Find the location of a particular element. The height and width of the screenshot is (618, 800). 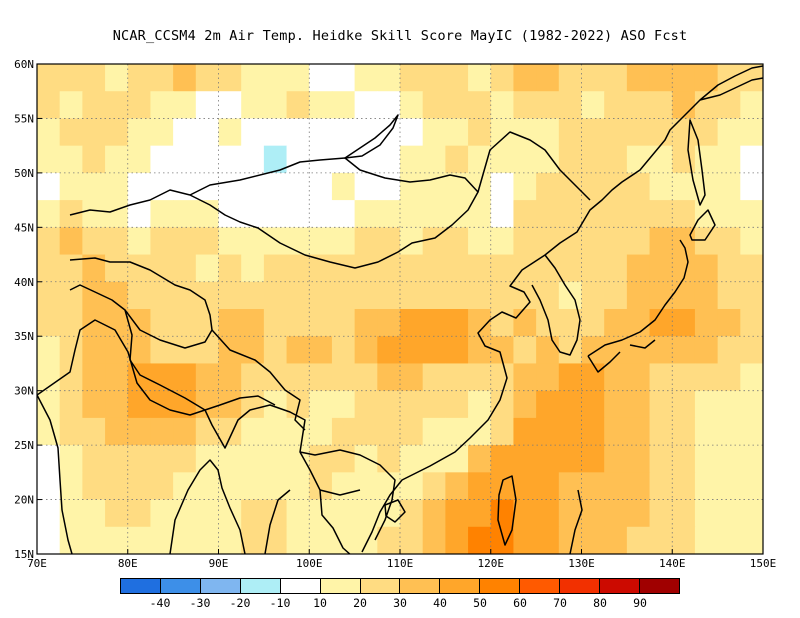

lon-tick-label: 140E is located at coordinates (672, 563).